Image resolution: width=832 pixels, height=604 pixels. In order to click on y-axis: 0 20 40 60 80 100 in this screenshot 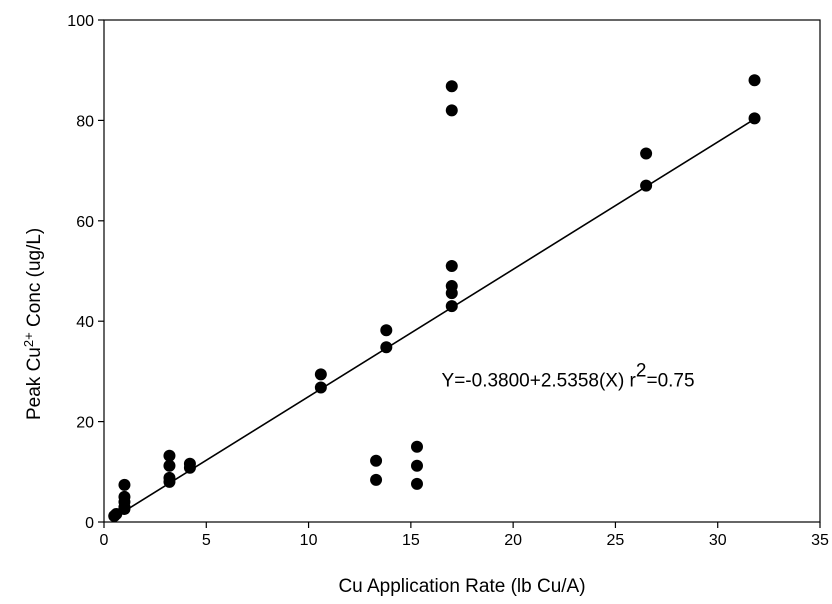, I will do `click(85, 272)`.